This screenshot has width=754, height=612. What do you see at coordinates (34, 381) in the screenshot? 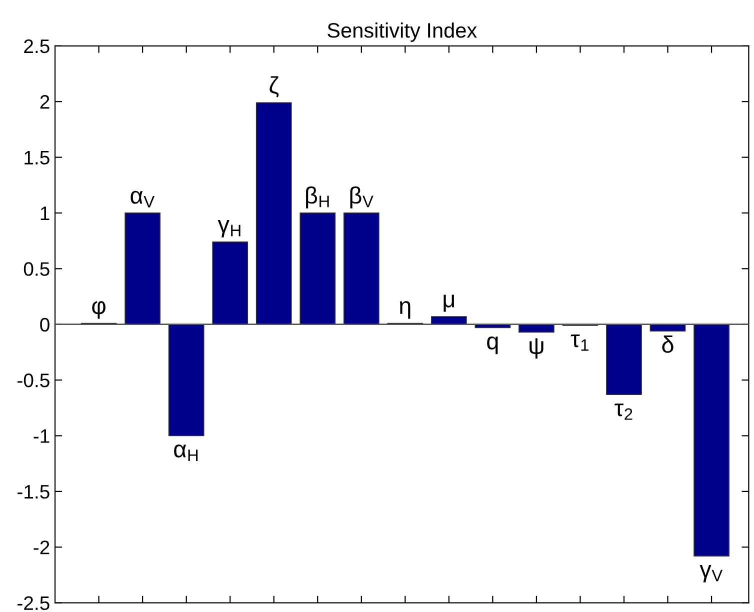
I see `y-tick-label: -0.5` at bounding box center [34, 381].